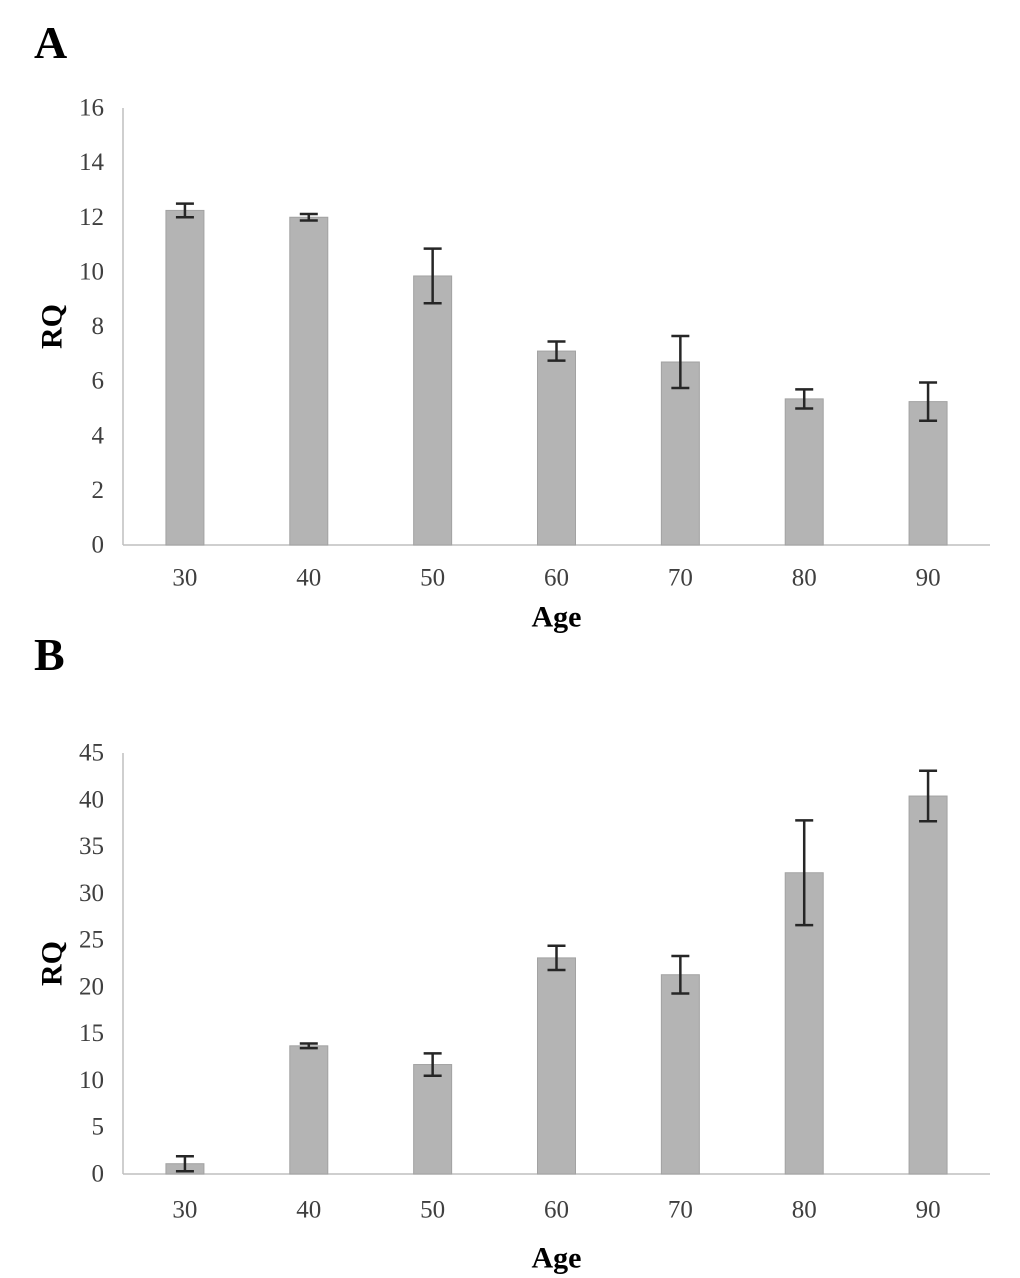  I want to click on y-tick-label-40: 40, so click(91, 799).